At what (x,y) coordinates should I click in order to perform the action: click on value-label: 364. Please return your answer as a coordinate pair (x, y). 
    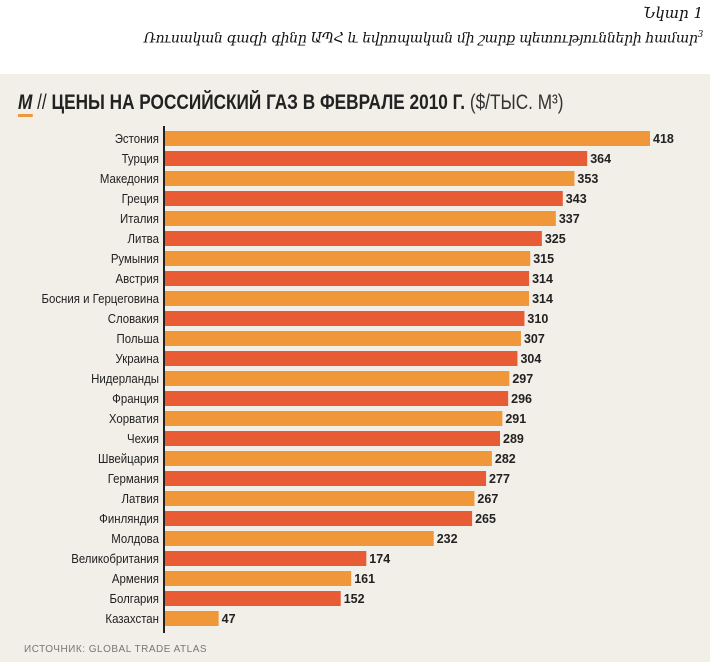
    Looking at the image, I should click on (600, 159).